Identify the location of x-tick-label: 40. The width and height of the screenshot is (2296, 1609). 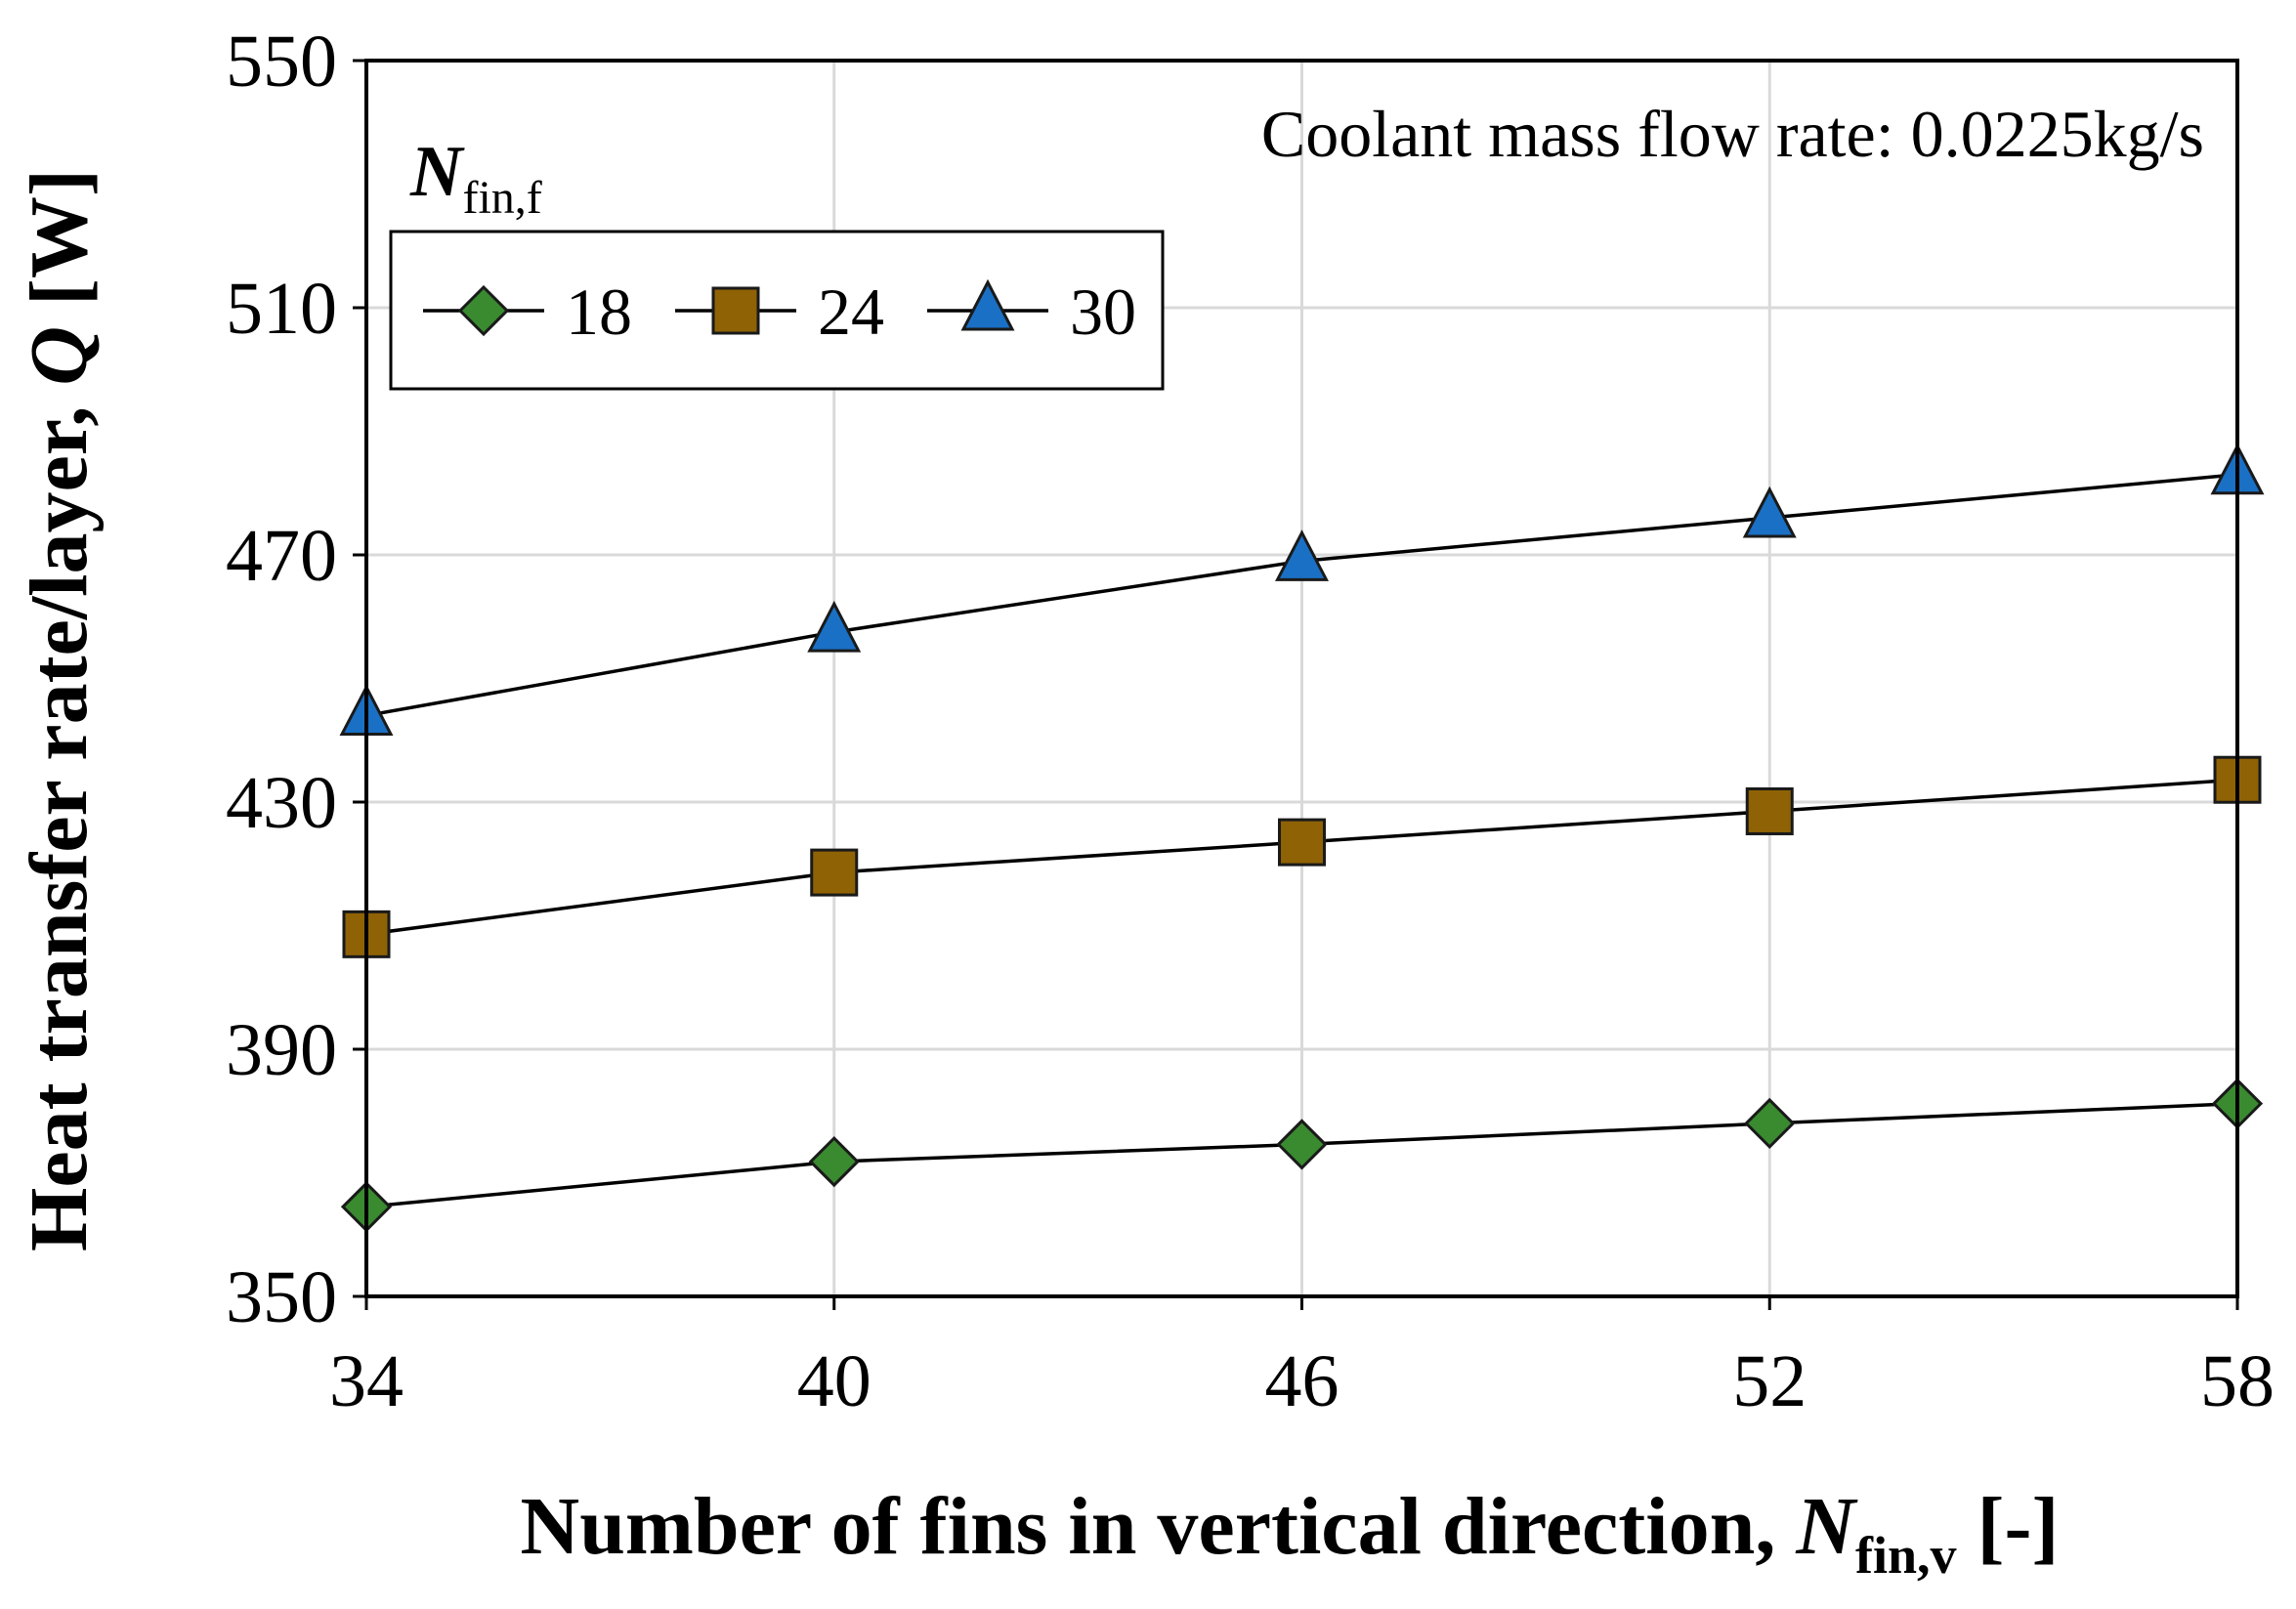
(834, 1381).